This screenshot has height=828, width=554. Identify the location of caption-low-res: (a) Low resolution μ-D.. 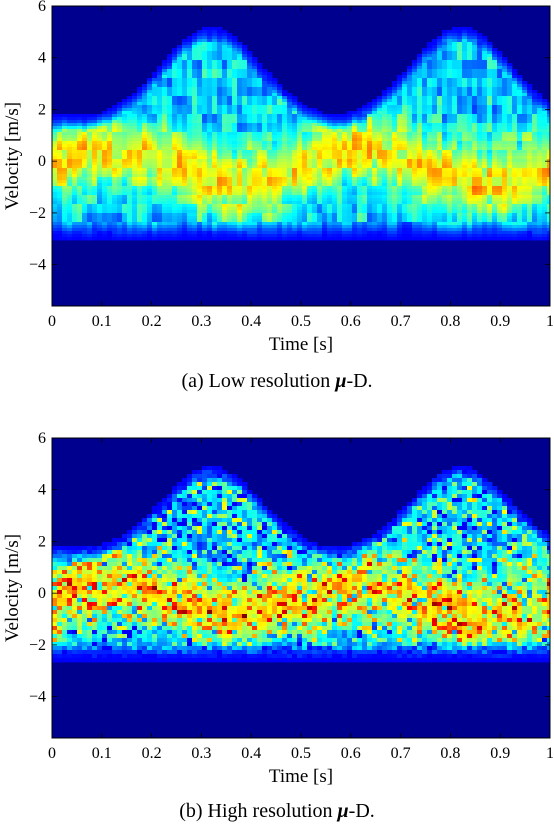
(277, 381).